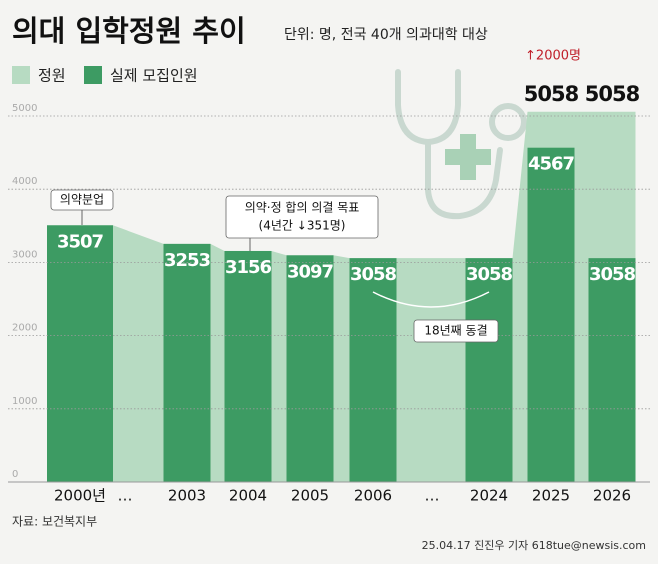  What do you see at coordinates (248, 267) in the screenshot?
I see `value-label: 3156` at bounding box center [248, 267].